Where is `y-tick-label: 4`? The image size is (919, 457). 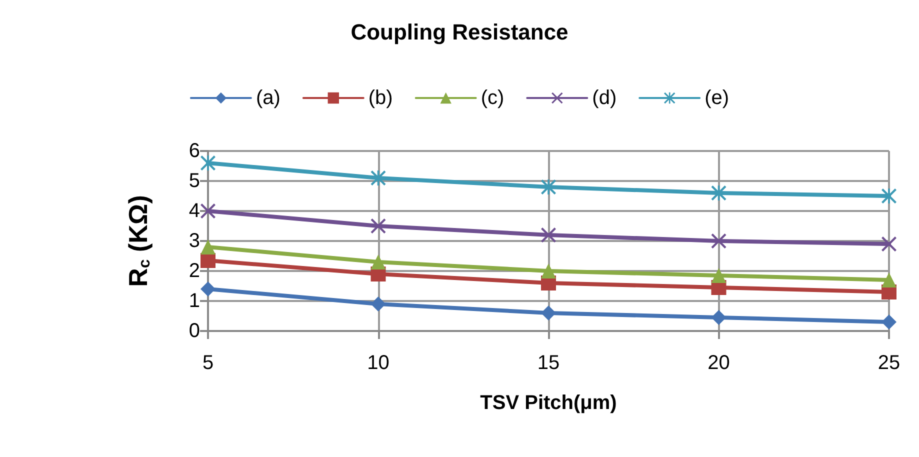 y-tick-label: 4 is located at coordinates (194, 211).